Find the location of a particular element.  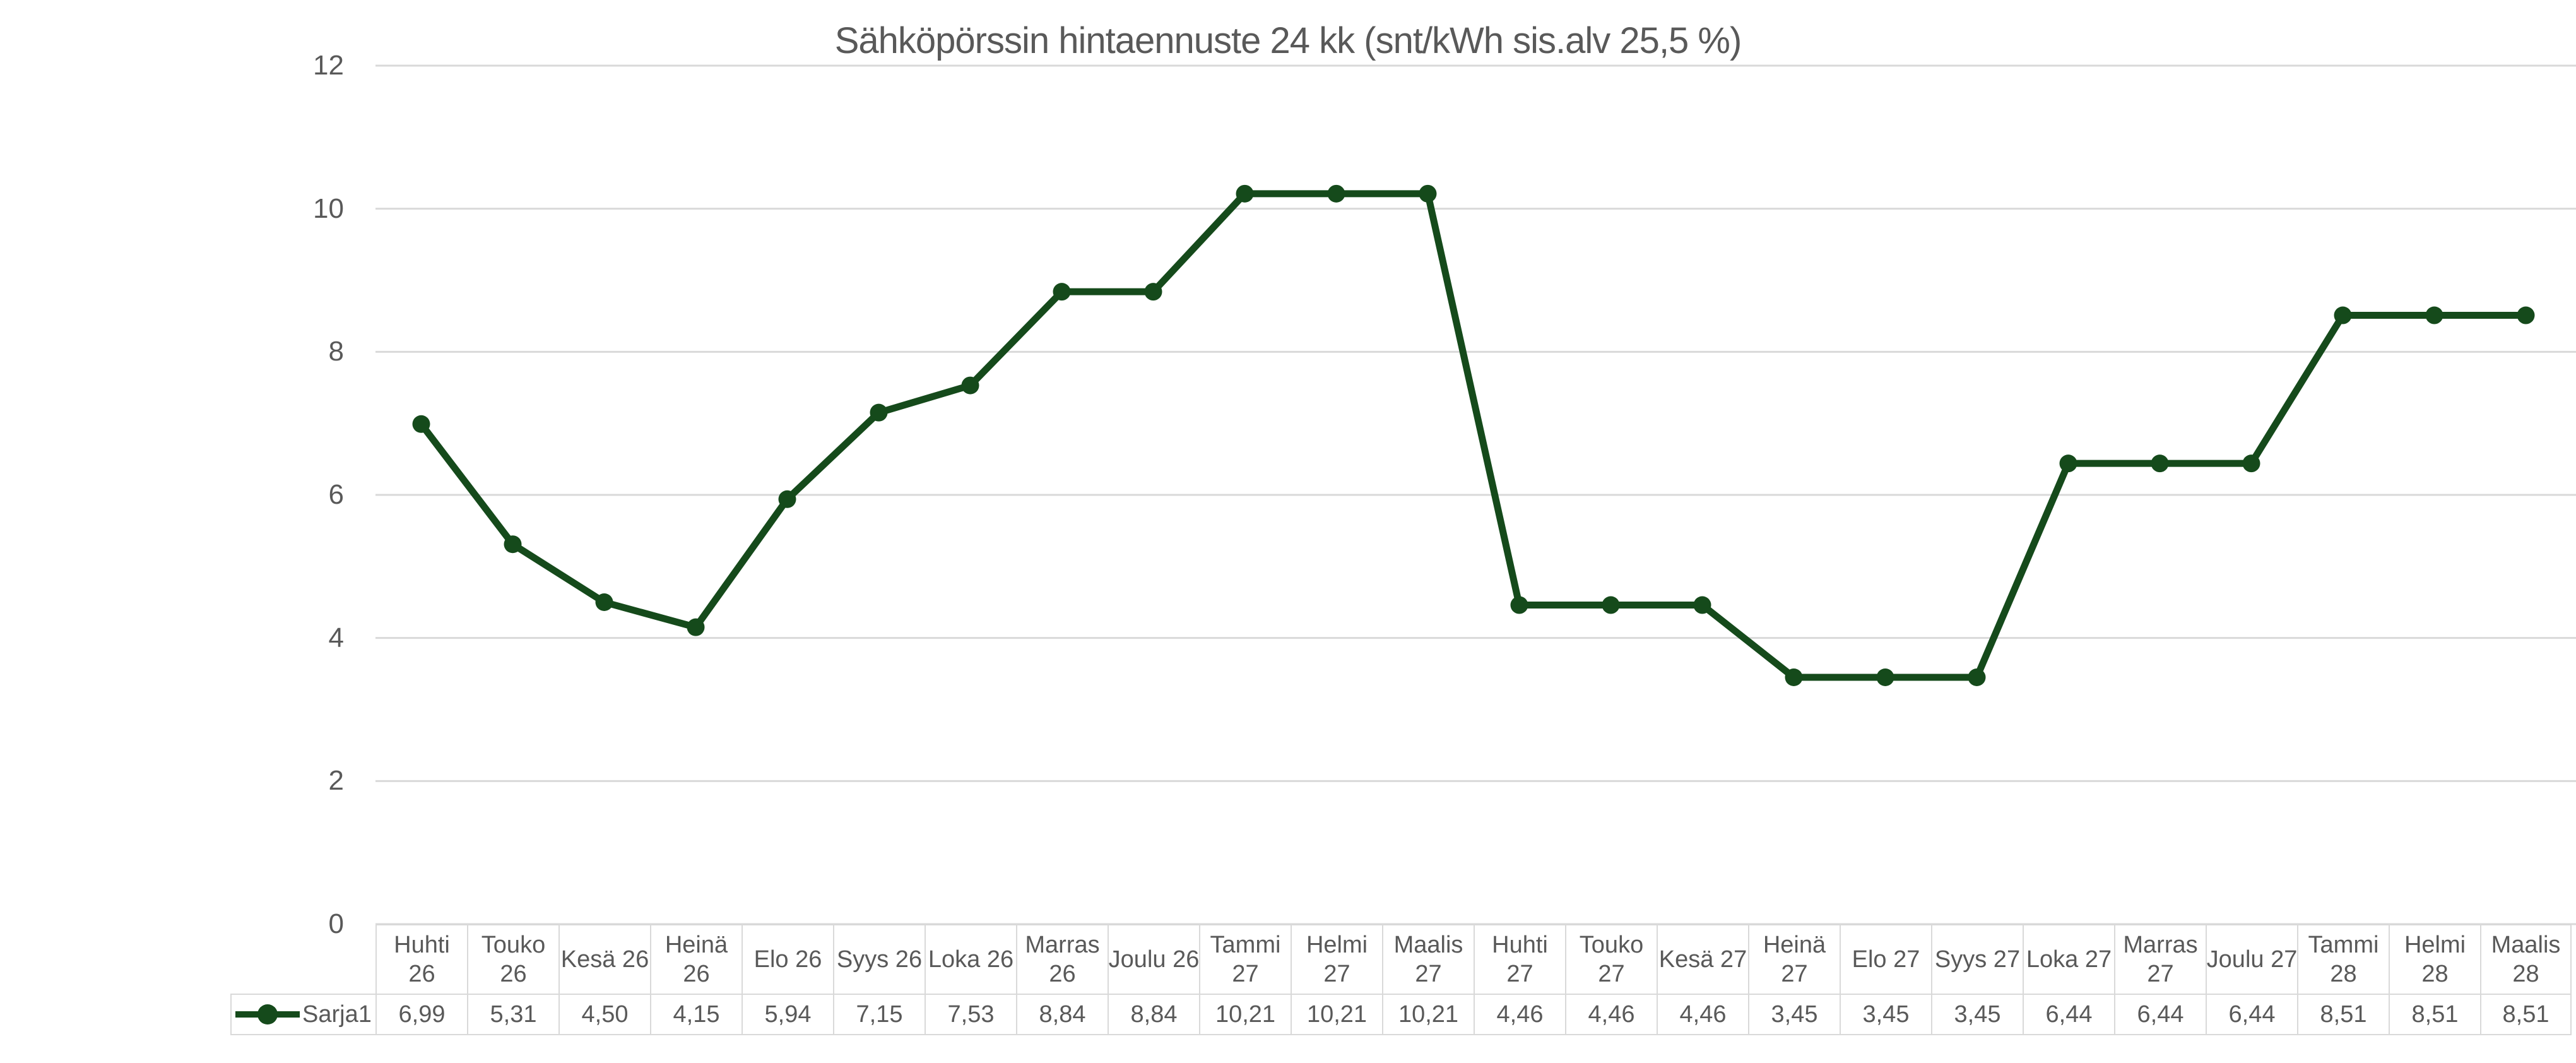

y-axis-tick-label: 0 is located at coordinates (336, 924).